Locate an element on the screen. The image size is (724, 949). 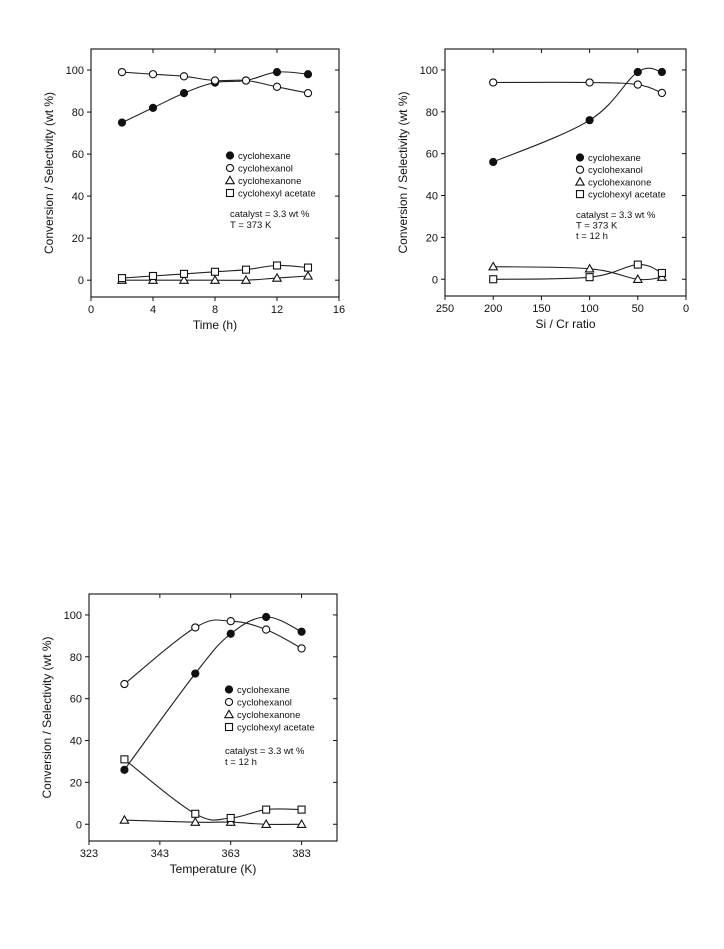
y-axis-title: Conversion / Selectivity (wt %) is located at coordinates (47, 717).